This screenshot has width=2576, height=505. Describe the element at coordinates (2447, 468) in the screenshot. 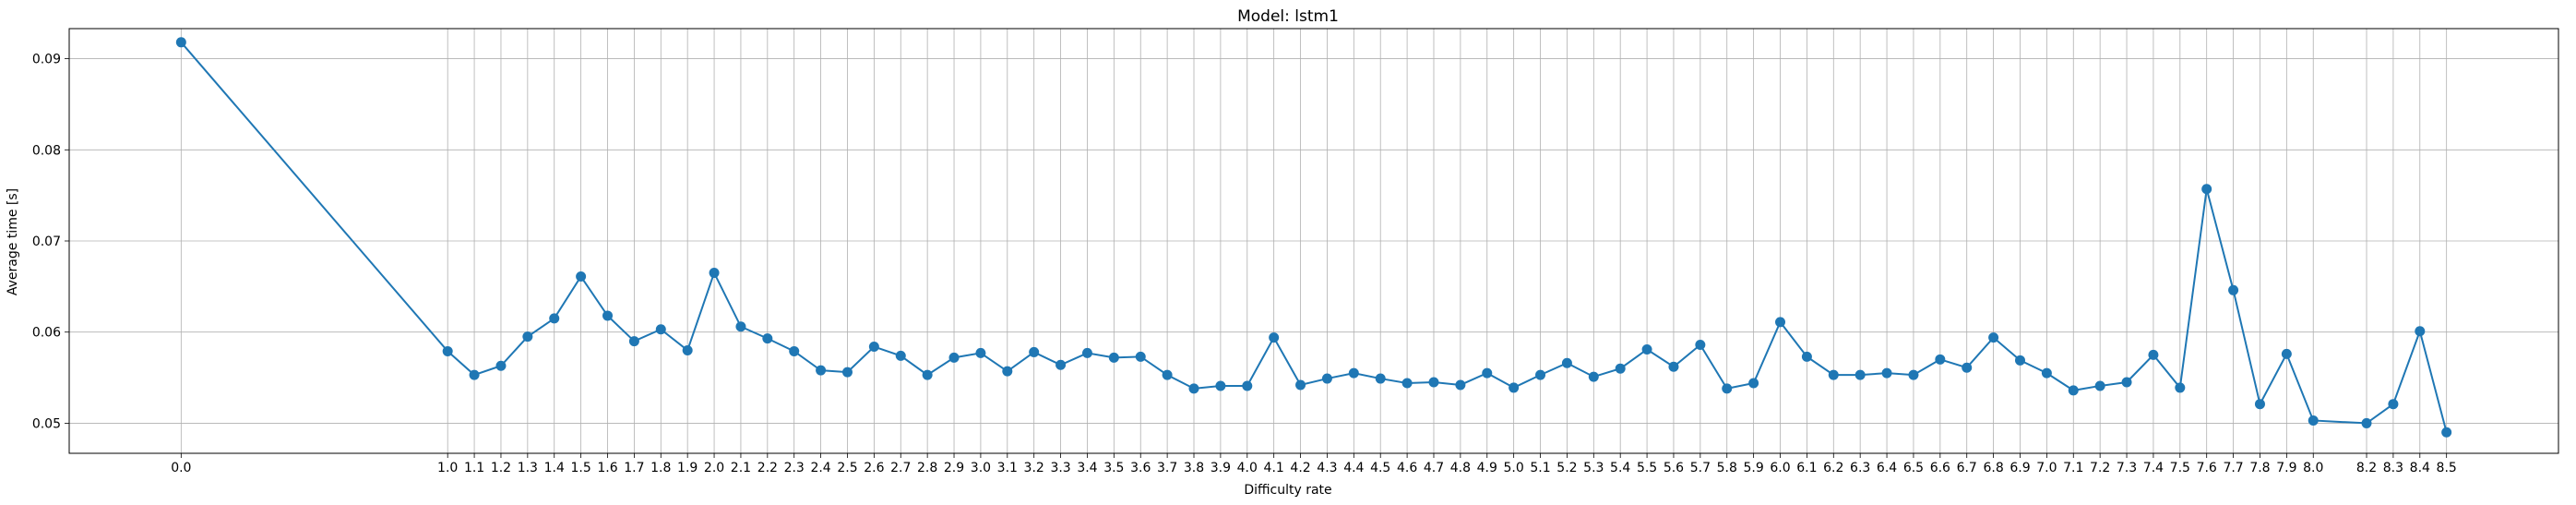

I see `x-tick-label: 8.5` at that location.